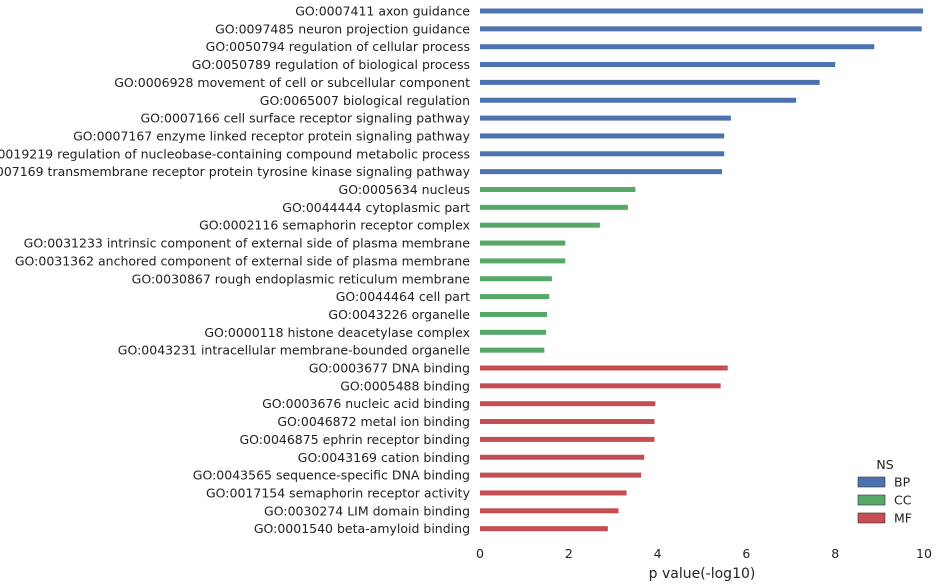  What do you see at coordinates (403, 296) in the screenshot?
I see `category-label: GO:0044464 cell part` at bounding box center [403, 296].